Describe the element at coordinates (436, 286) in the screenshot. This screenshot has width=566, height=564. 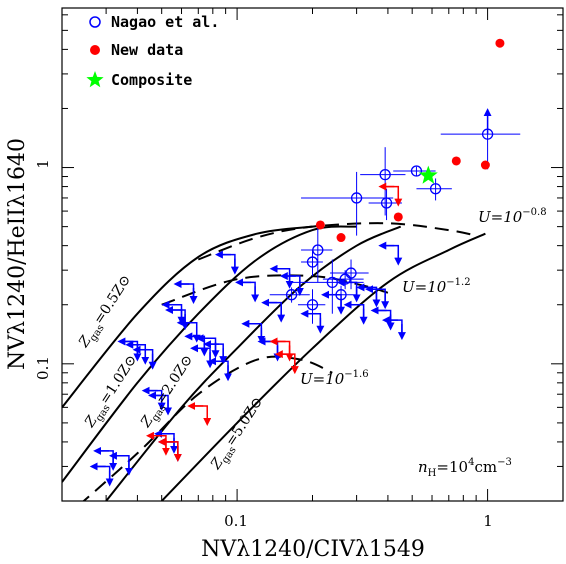
I see `u-label-1.2: U=10−1.2` at that location.